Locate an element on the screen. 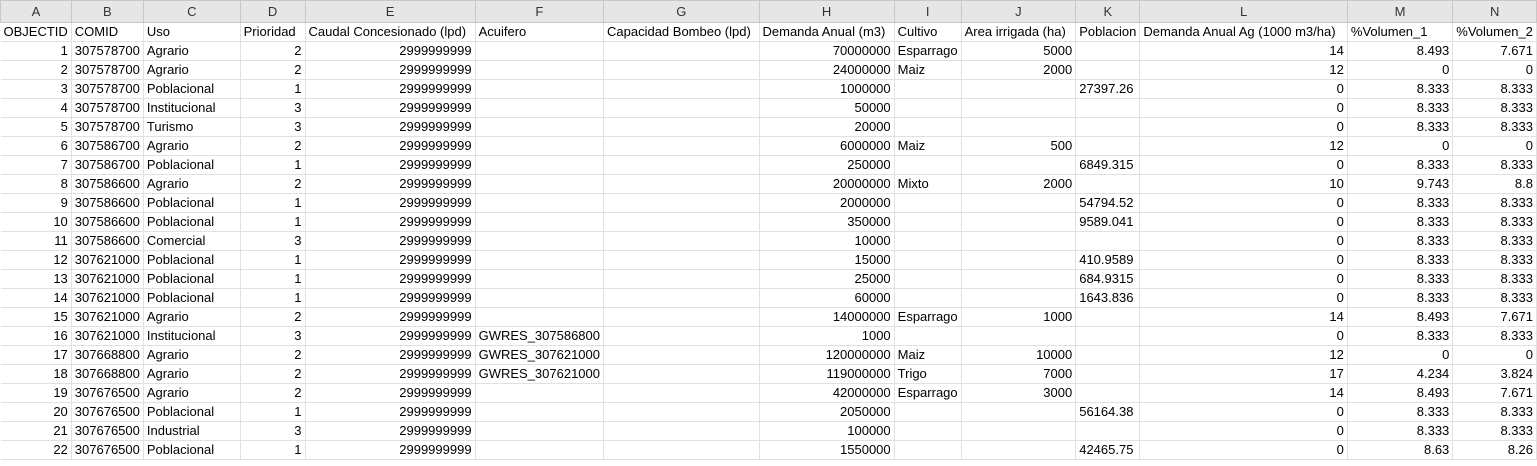 The image size is (1537, 466). table-cell: 6849.315 is located at coordinates (1108, 165).